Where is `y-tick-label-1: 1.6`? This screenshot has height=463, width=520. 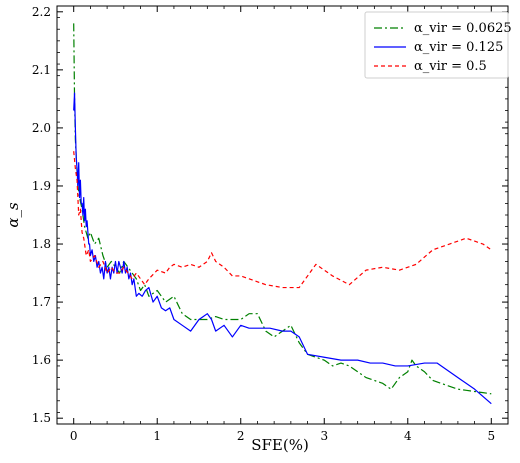 y-tick-label-1: 1.6 is located at coordinates (41, 360).